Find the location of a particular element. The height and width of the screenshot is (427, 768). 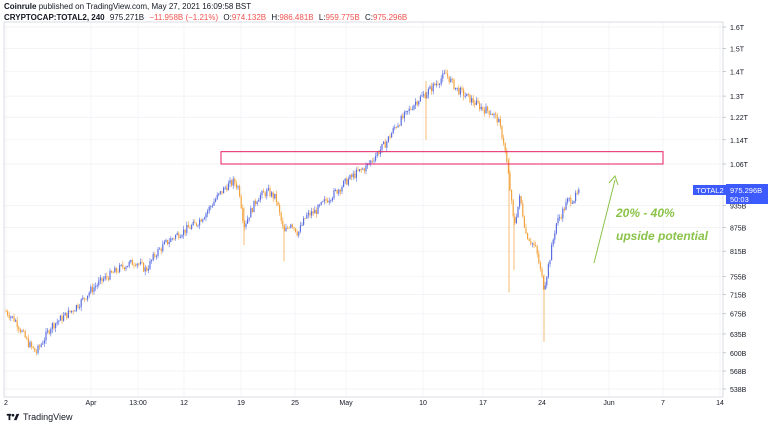

price-tag-symbol-bg is located at coordinates (709, 190).